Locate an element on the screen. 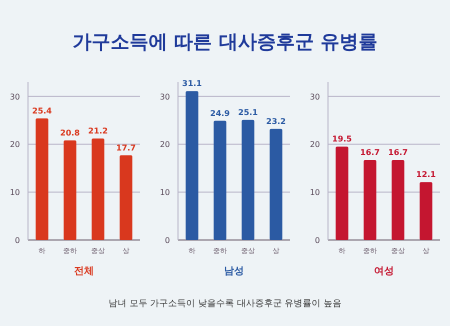 The height and width of the screenshot is (326, 450). data-label: 31.1 is located at coordinates (192, 83).